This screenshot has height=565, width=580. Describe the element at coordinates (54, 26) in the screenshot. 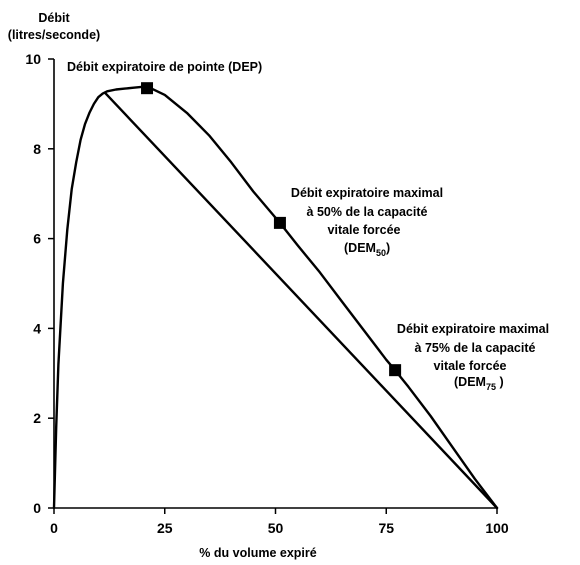

I see `y-axis-title: Débit (litres/seconde)` at that location.